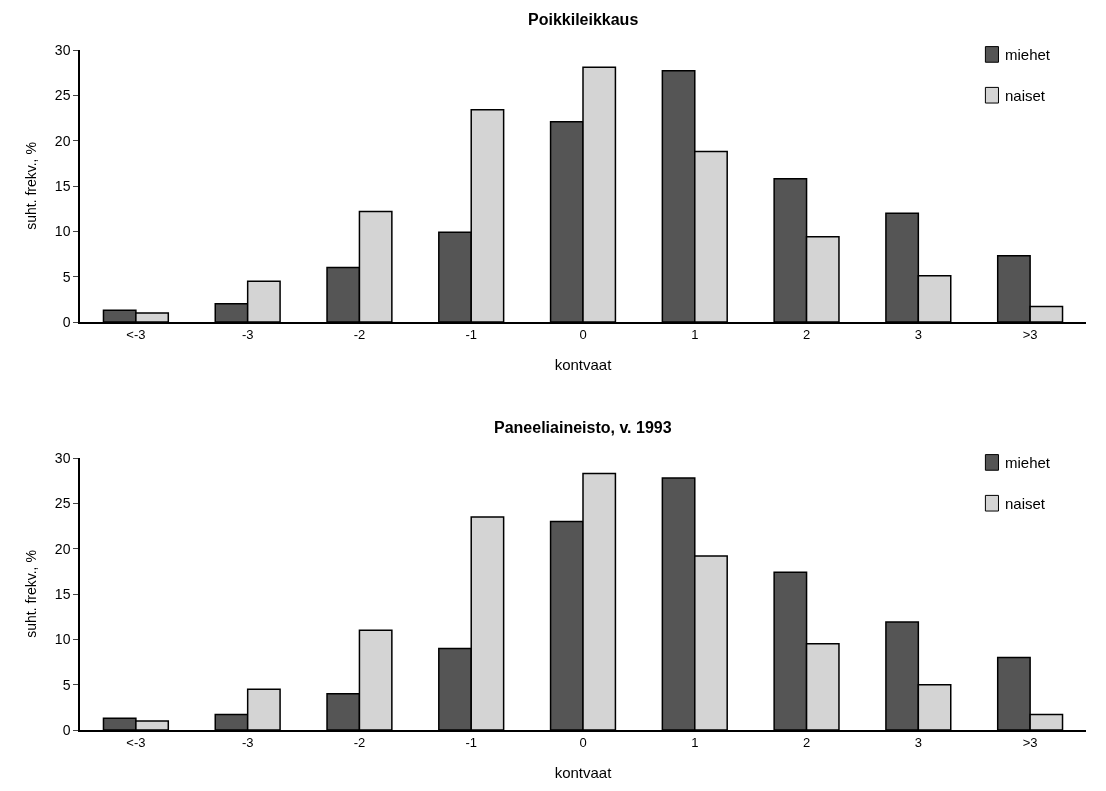 Image resolution: width=1106 pixels, height=791 pixels. Describe the element at coordinates (583, 19) in the screenshot. I see `chart-title: Poikkileikkaus` at that location.